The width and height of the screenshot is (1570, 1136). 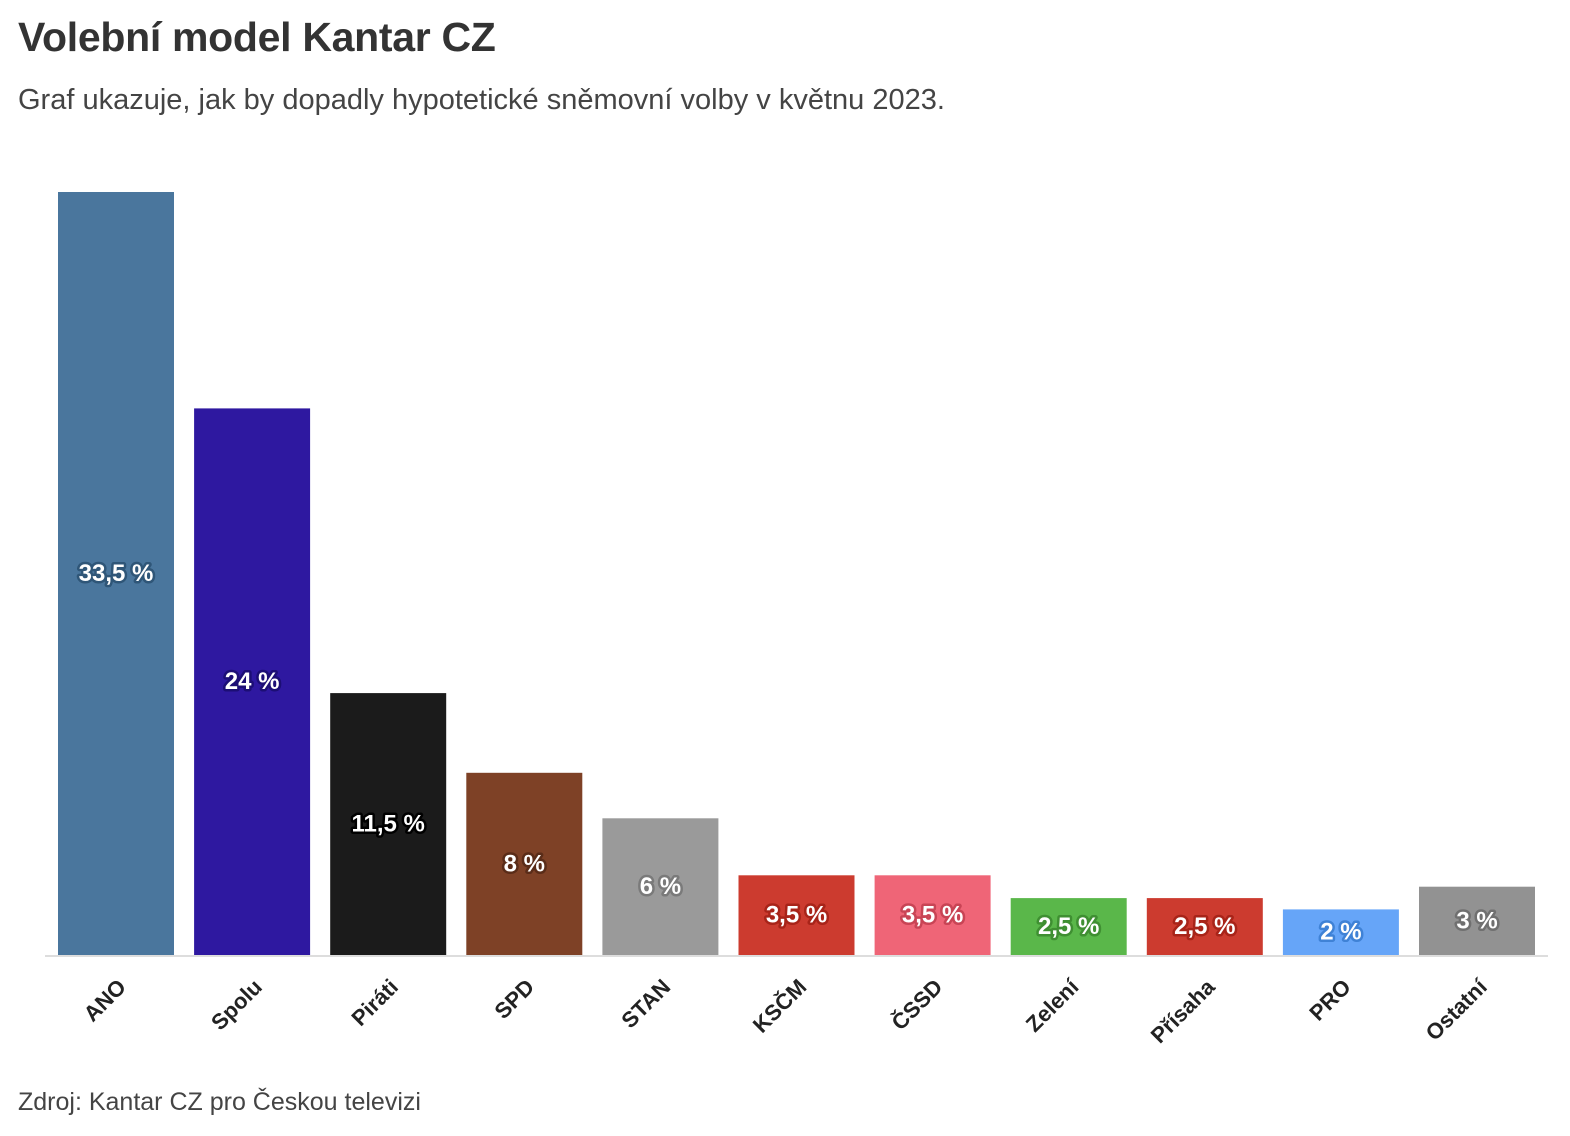 What do you see at coordinates (236, 1004) in the screenshot?
I see `x-tick-label: Spolu` at bounding box center [236, 1004].